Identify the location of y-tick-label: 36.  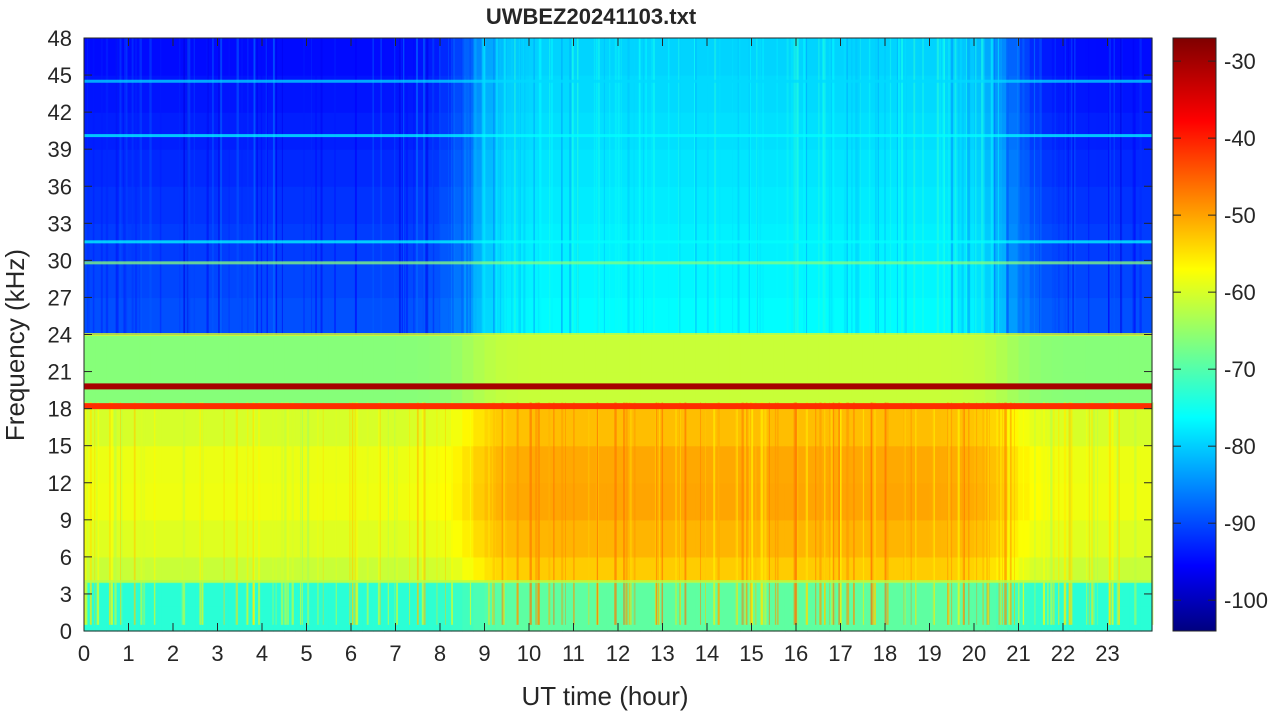
(60, 186).